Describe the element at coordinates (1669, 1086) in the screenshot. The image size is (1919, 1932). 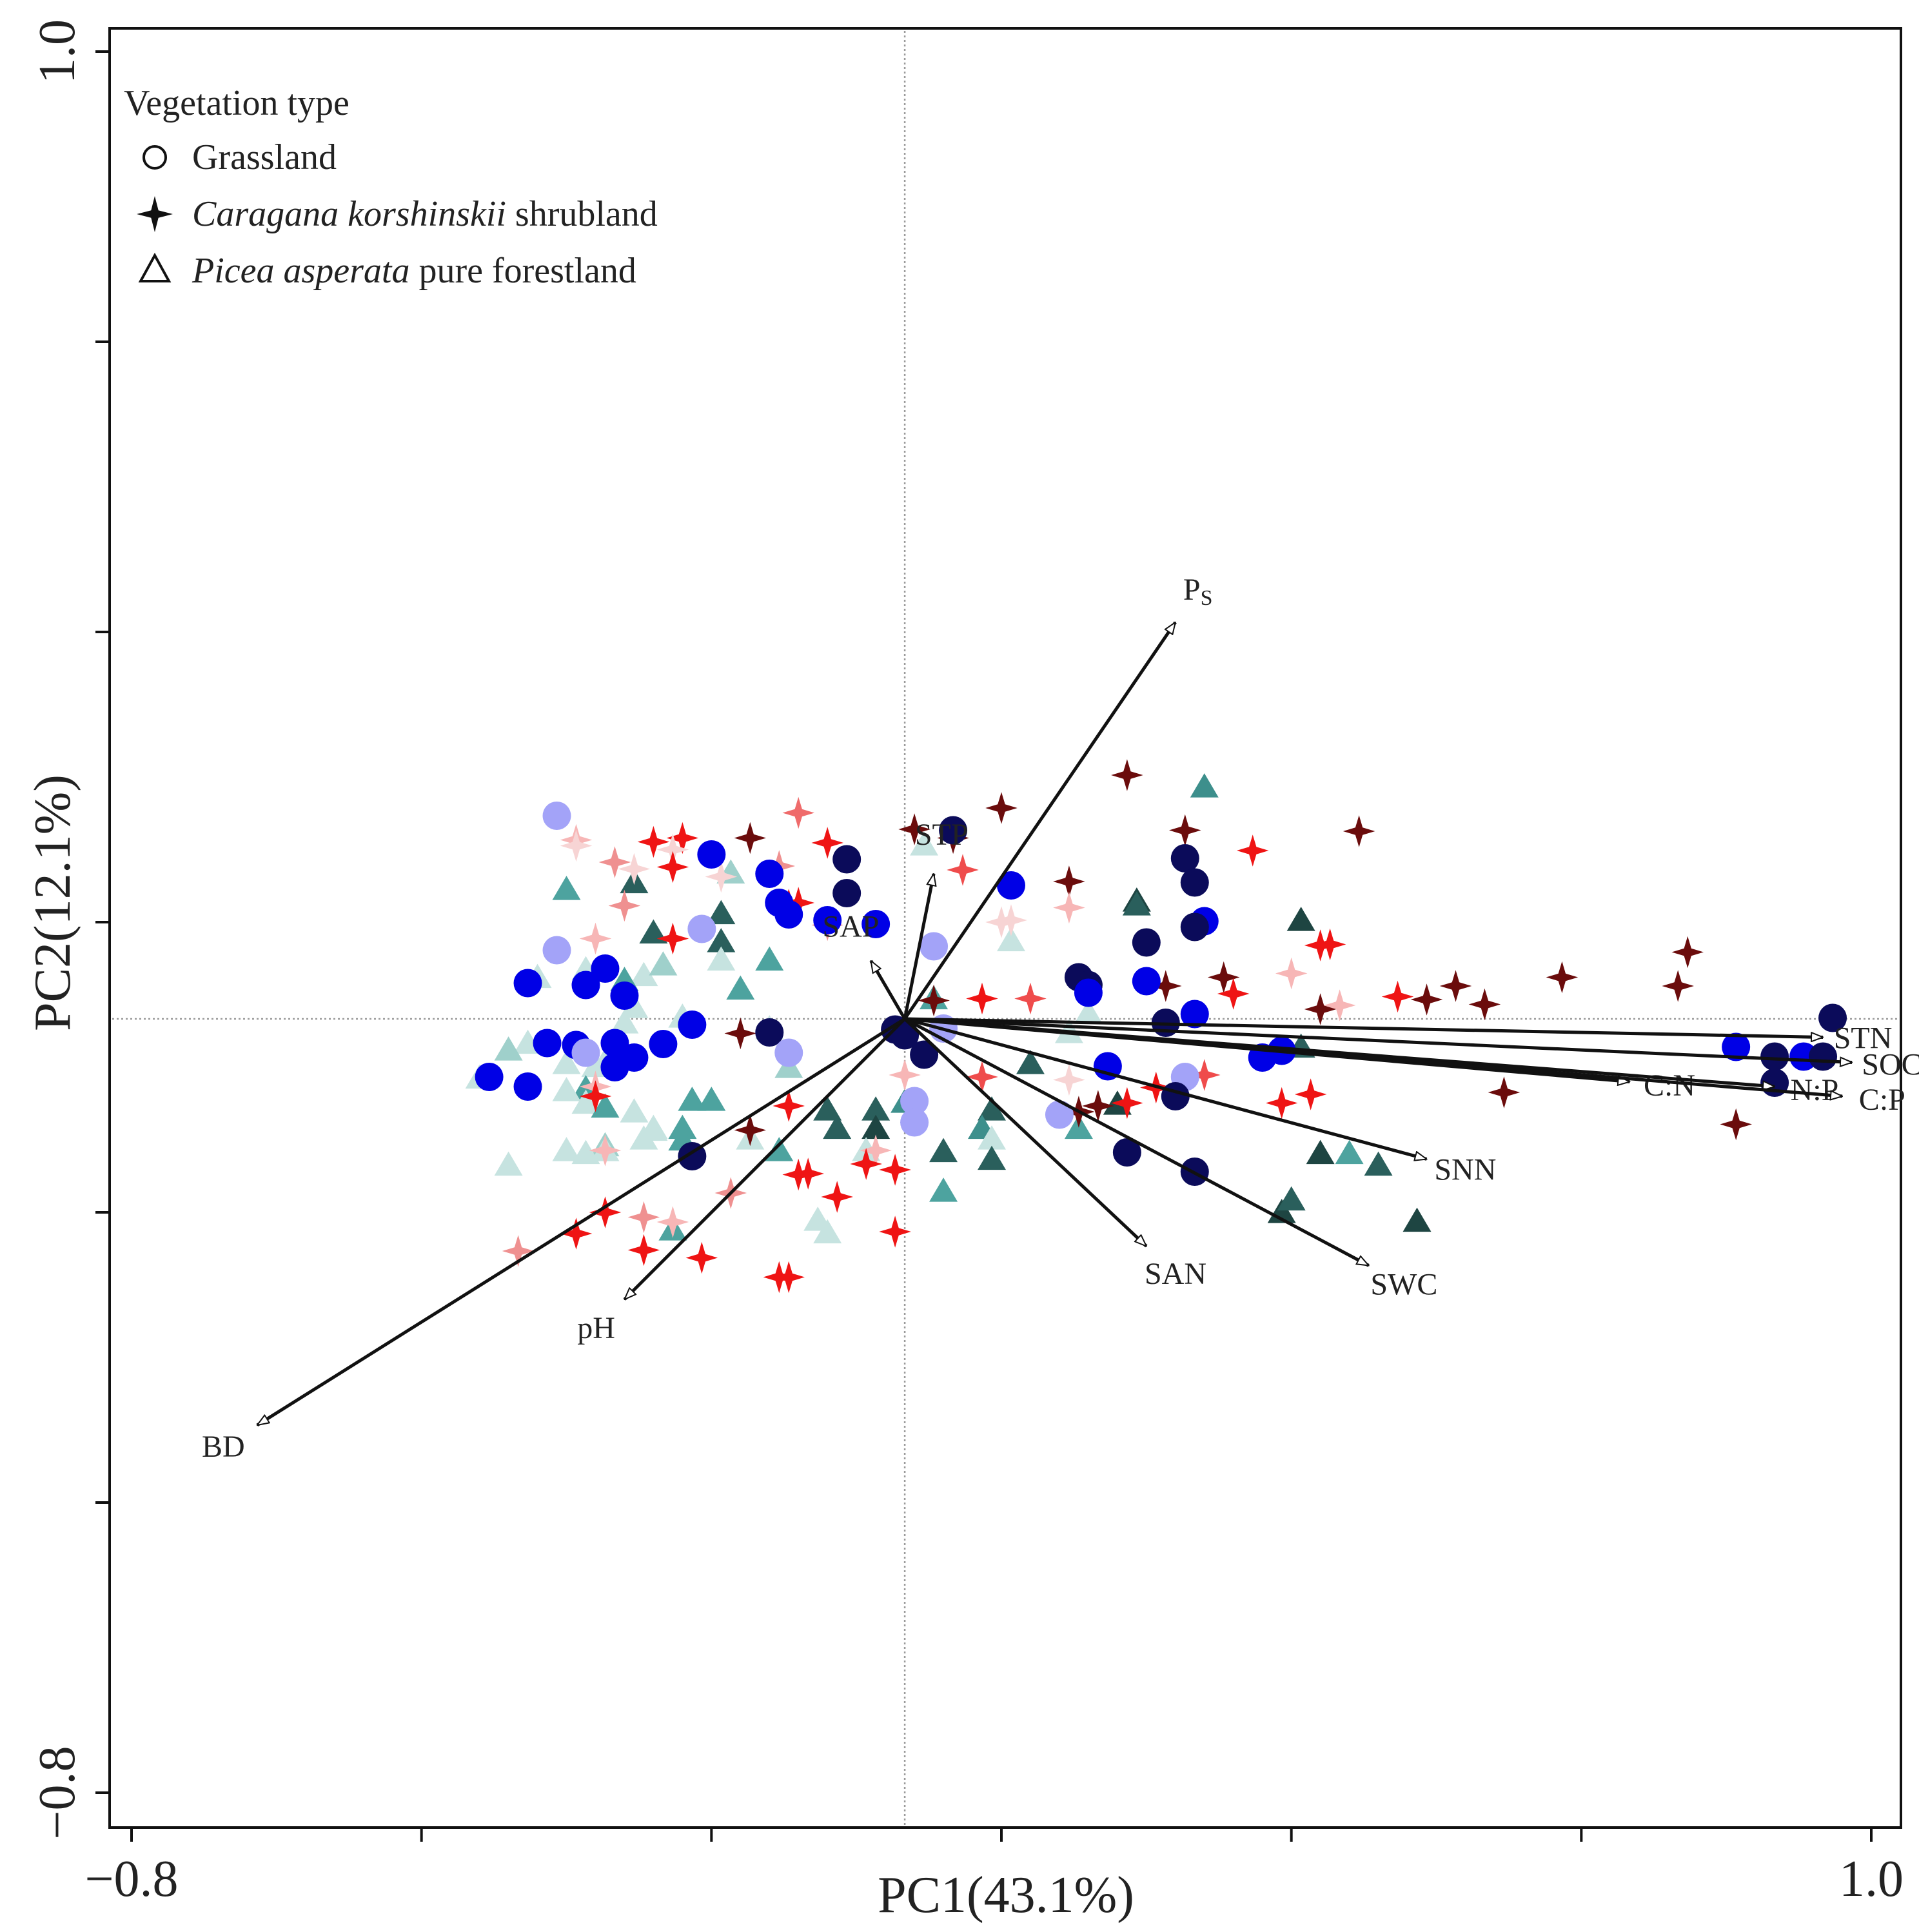
I see `vector-label: C:N` at that location.